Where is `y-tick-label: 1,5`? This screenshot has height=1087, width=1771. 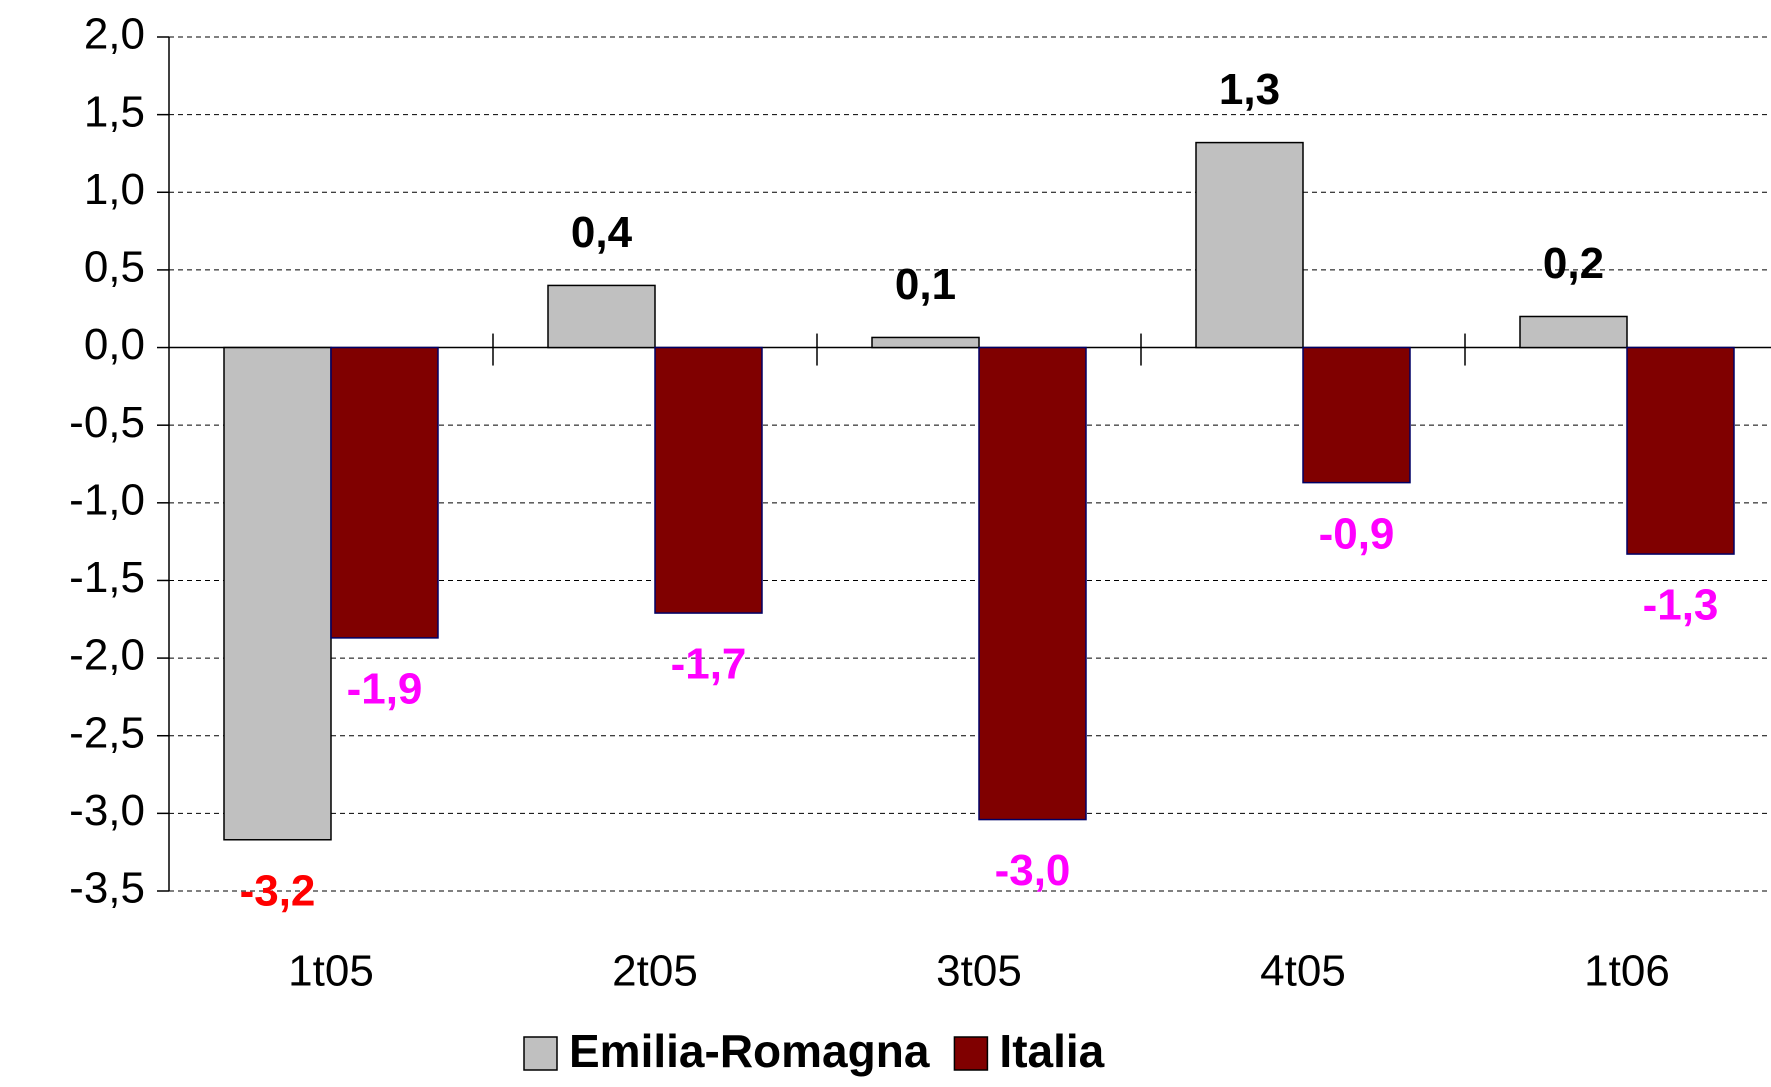 y-tick-label: 1,5 is located at coordinates (114, 111).